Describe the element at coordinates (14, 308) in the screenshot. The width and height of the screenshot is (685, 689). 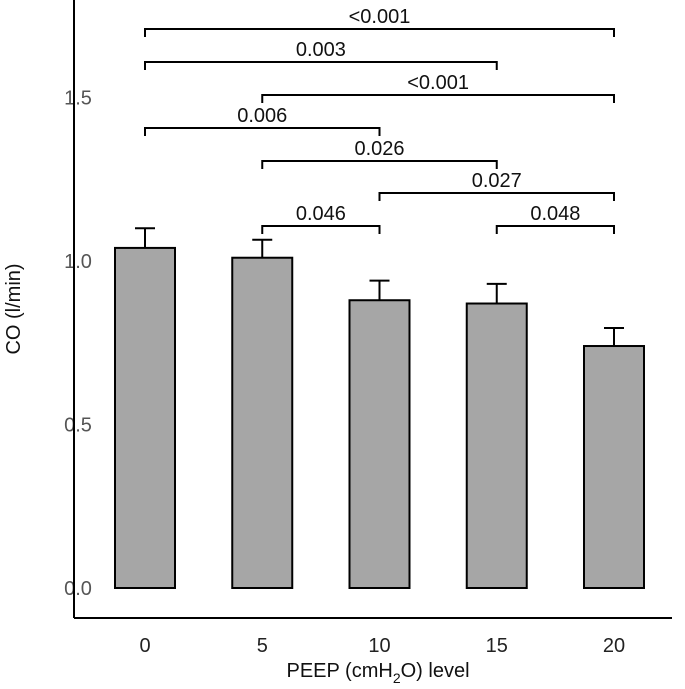
I see `y-axis-label: CO (l/min)` at that location.